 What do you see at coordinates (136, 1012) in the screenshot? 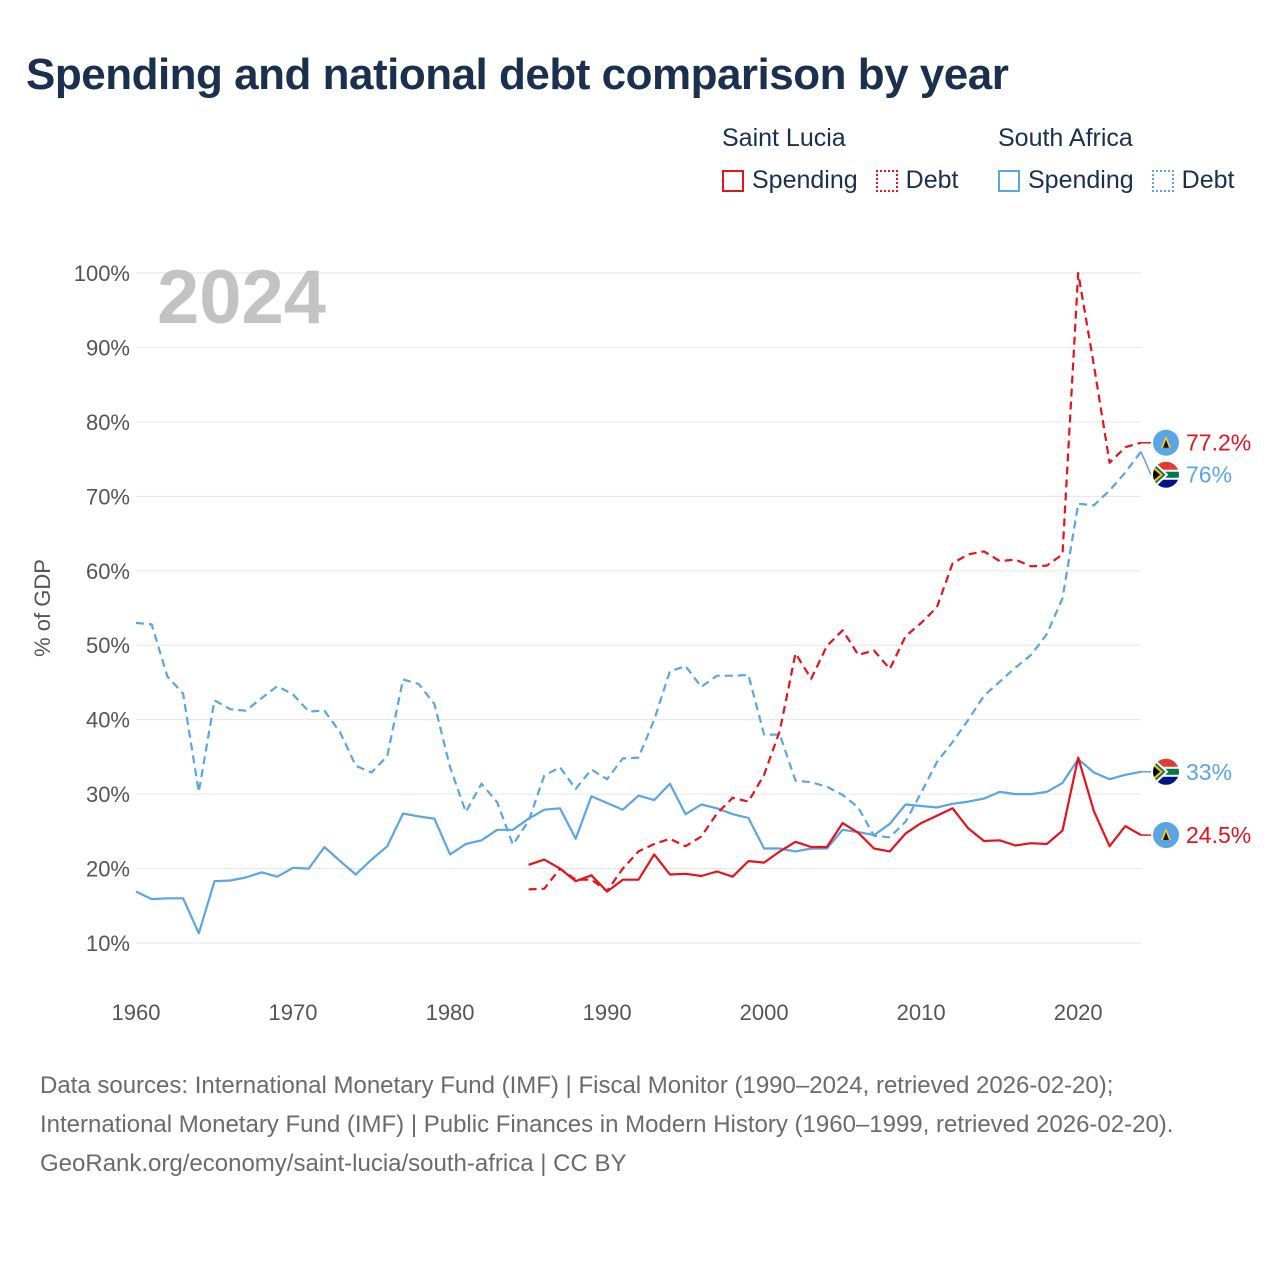
I see `x-tick-label: 1960` at bounding box center [136, 1012].